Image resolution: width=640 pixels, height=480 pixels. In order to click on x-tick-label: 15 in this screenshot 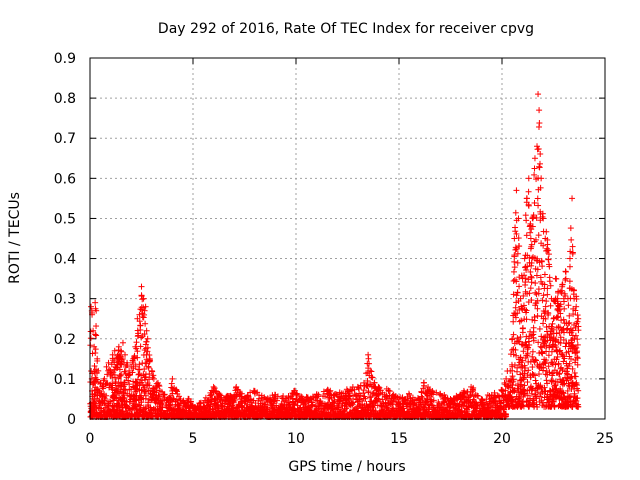, I will do `click(399, 439)`.